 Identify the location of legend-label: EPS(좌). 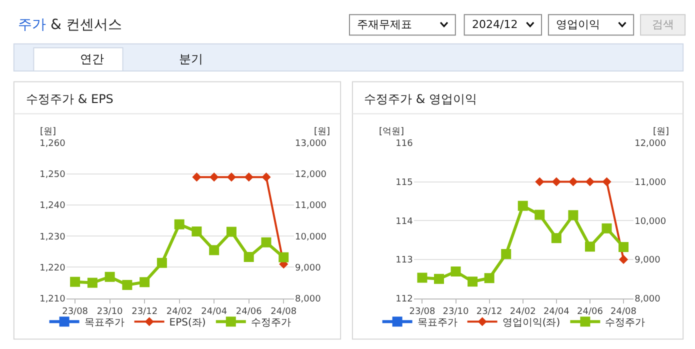
(187, 323).